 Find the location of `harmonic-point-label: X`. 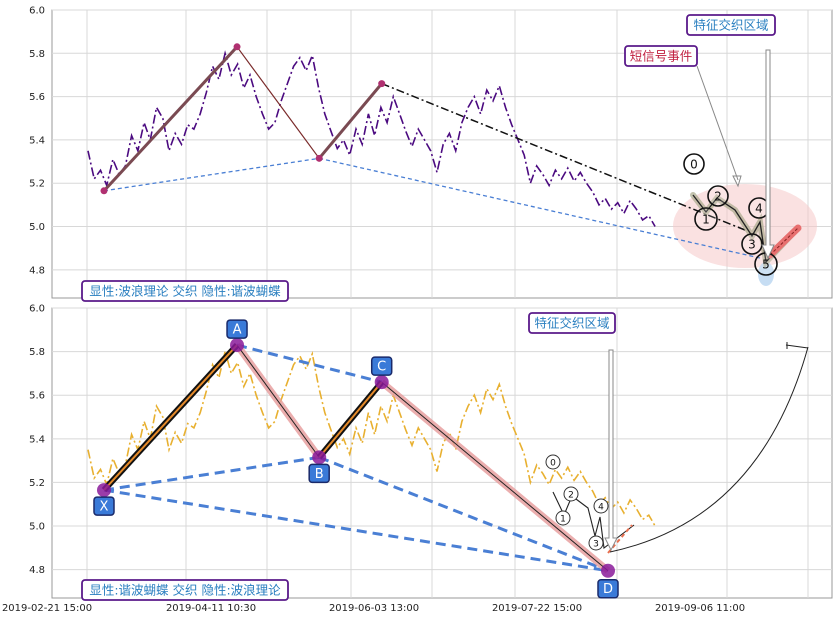

harmonic-point-label: X is located at coordinates (104, 507).